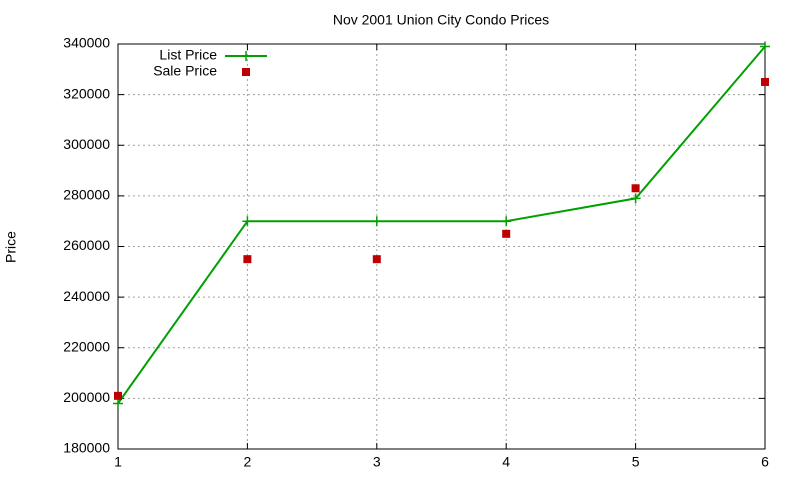 This screenshot has width=800, height=480. Describe the element at coordinates (11, 247) in the screenshot. I see `y-axis-label: Price` at that location.